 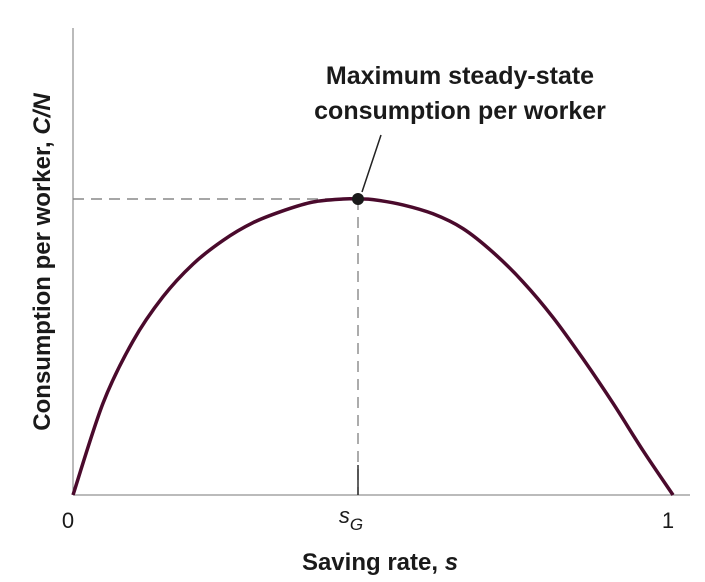 I want to click on x-tick-label-1: 1, so click(x=668, y=520).